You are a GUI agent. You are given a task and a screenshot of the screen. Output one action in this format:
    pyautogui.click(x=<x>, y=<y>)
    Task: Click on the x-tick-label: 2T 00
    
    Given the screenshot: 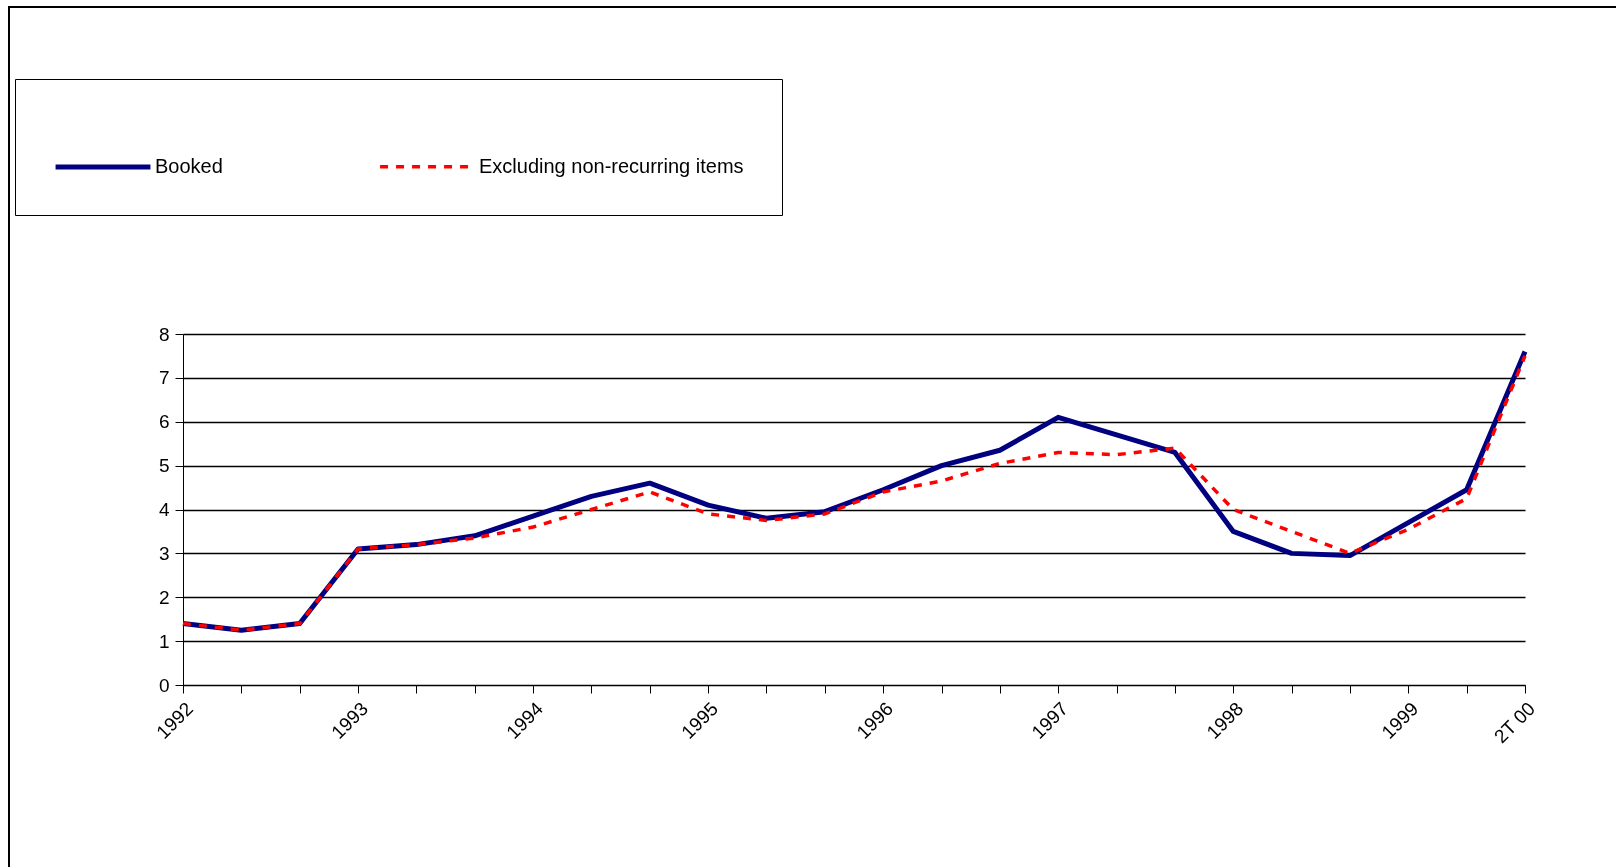 What is the action you would take?
    pyautogui.click(x=1514, y=723)
    